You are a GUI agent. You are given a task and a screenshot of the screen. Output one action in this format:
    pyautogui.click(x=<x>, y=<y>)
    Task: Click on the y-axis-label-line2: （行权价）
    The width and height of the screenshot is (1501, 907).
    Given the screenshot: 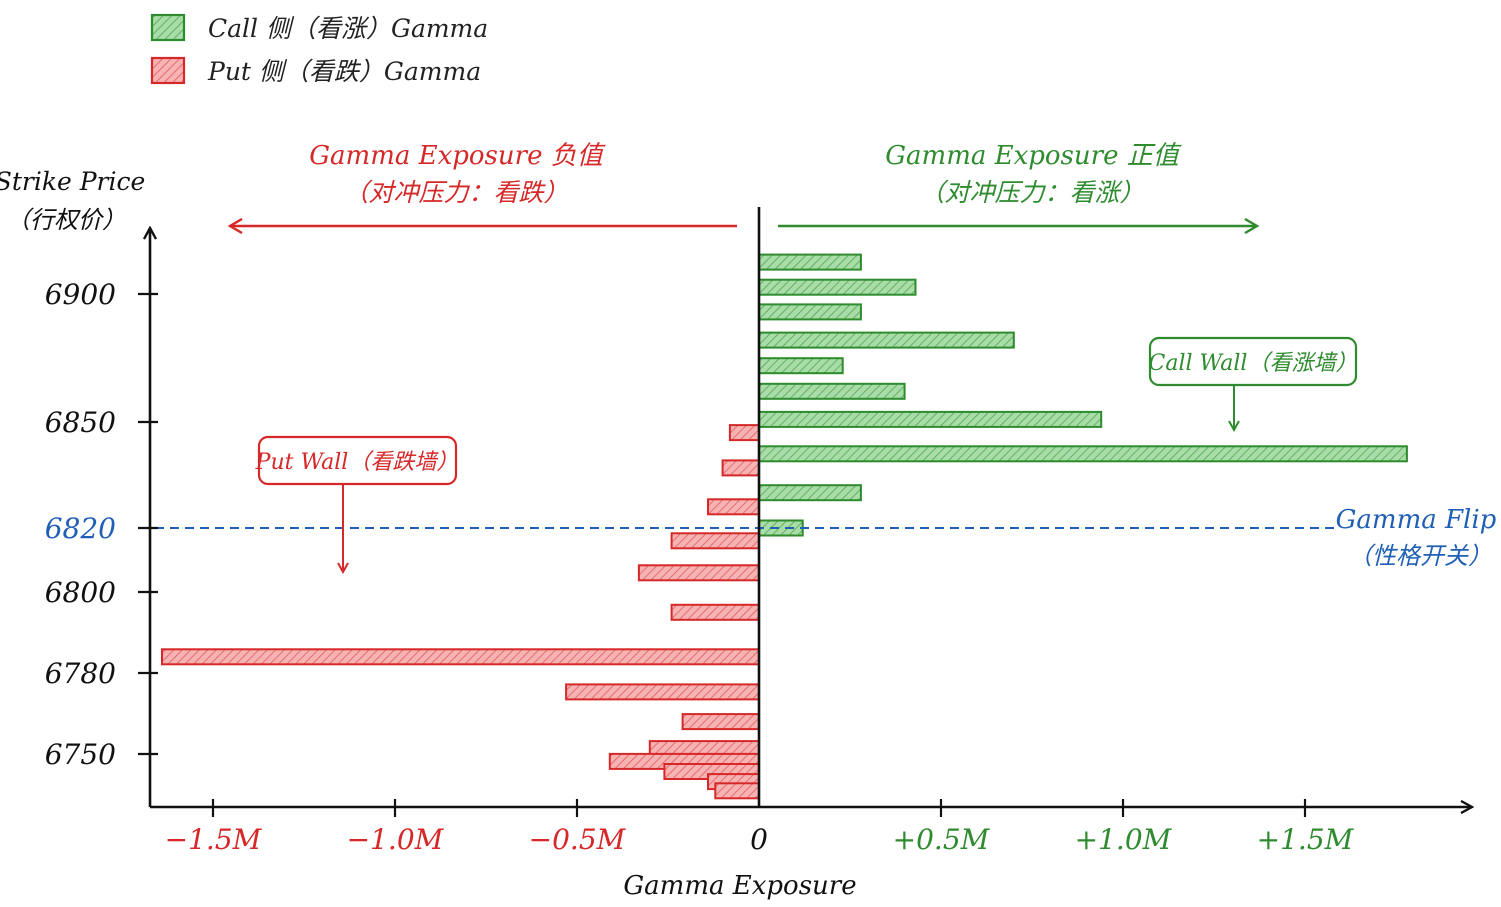 What is the action you would take?
    pyautogui.click(x=66, y=220)
    